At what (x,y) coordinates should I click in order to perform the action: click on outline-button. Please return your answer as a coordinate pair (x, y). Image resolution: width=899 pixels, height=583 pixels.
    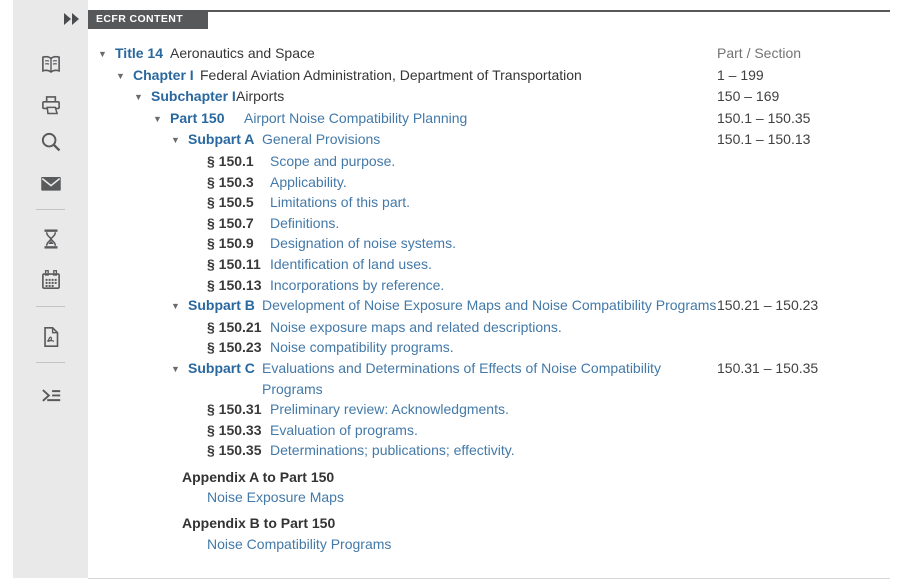
    Looking at the image, I should click on (51, 396).